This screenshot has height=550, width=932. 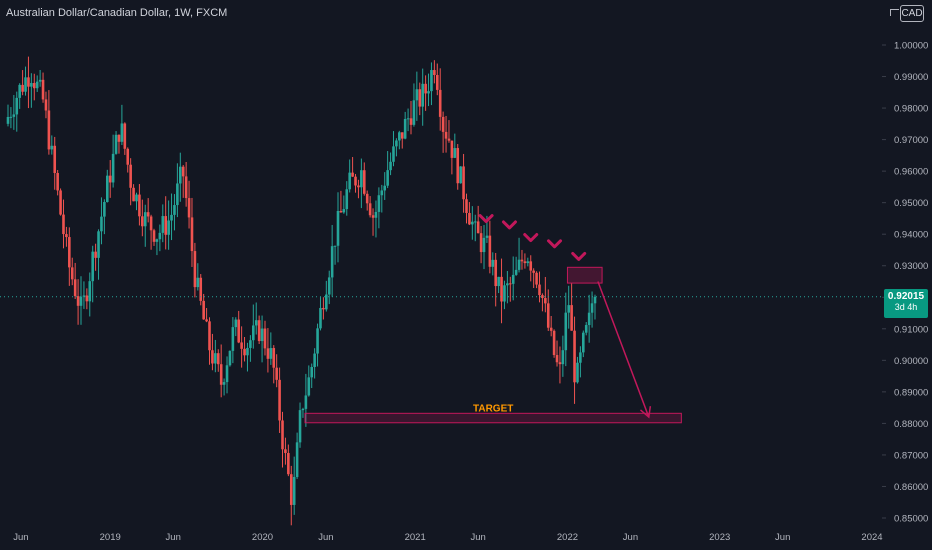 I want to click on y-tick-label: 0.99000, so click(x=911, y=77).